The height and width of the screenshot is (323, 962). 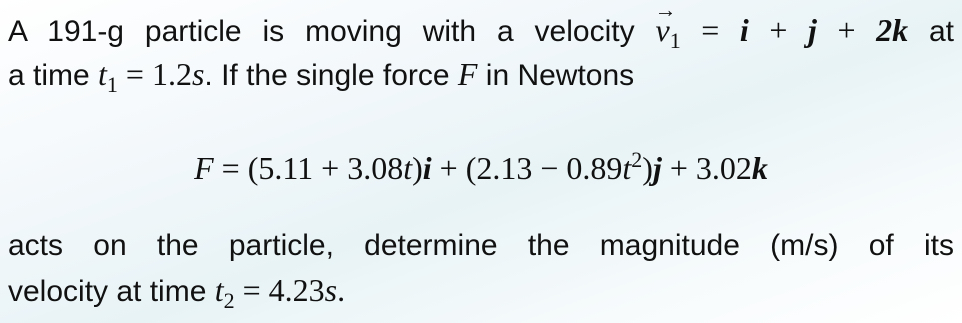 What do you see at coordinates (931, 31) in the screenshot?
I see `text-segment: at` at bounding box center [931, 31].